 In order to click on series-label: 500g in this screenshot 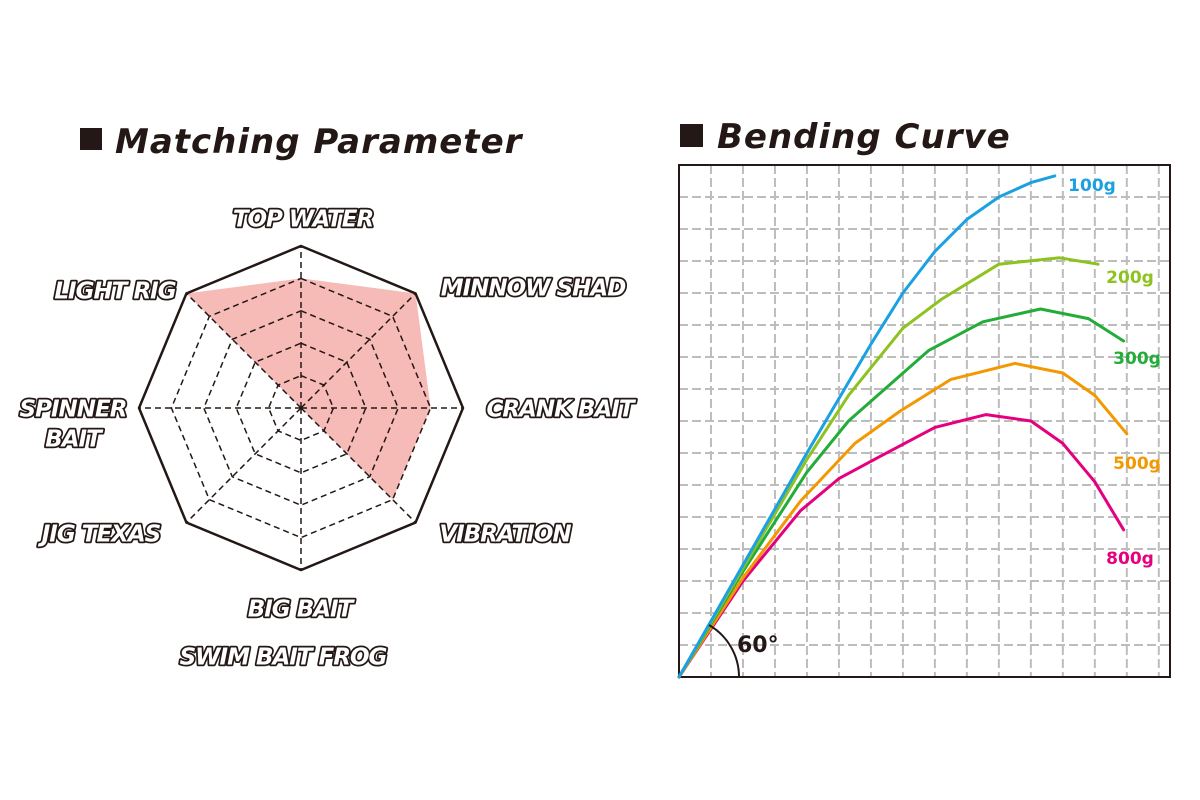, I will do `click(1137, 464)`.